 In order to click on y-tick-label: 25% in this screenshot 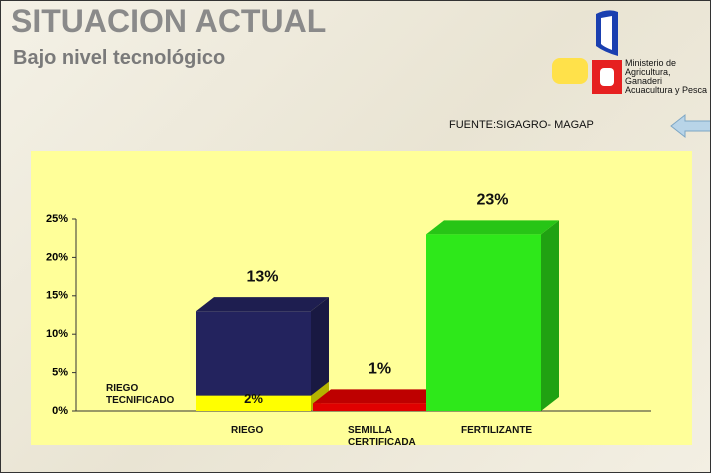, I will do `click(57, 219)`.